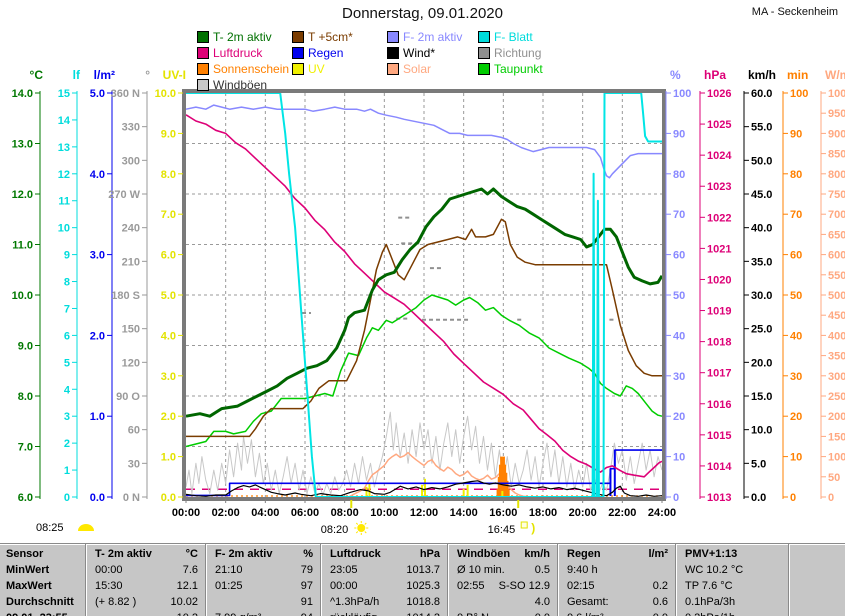 Image resolution: width=845 pixels, height=616 pixels. I want to click on svg-text: 9, so click(67, 256).